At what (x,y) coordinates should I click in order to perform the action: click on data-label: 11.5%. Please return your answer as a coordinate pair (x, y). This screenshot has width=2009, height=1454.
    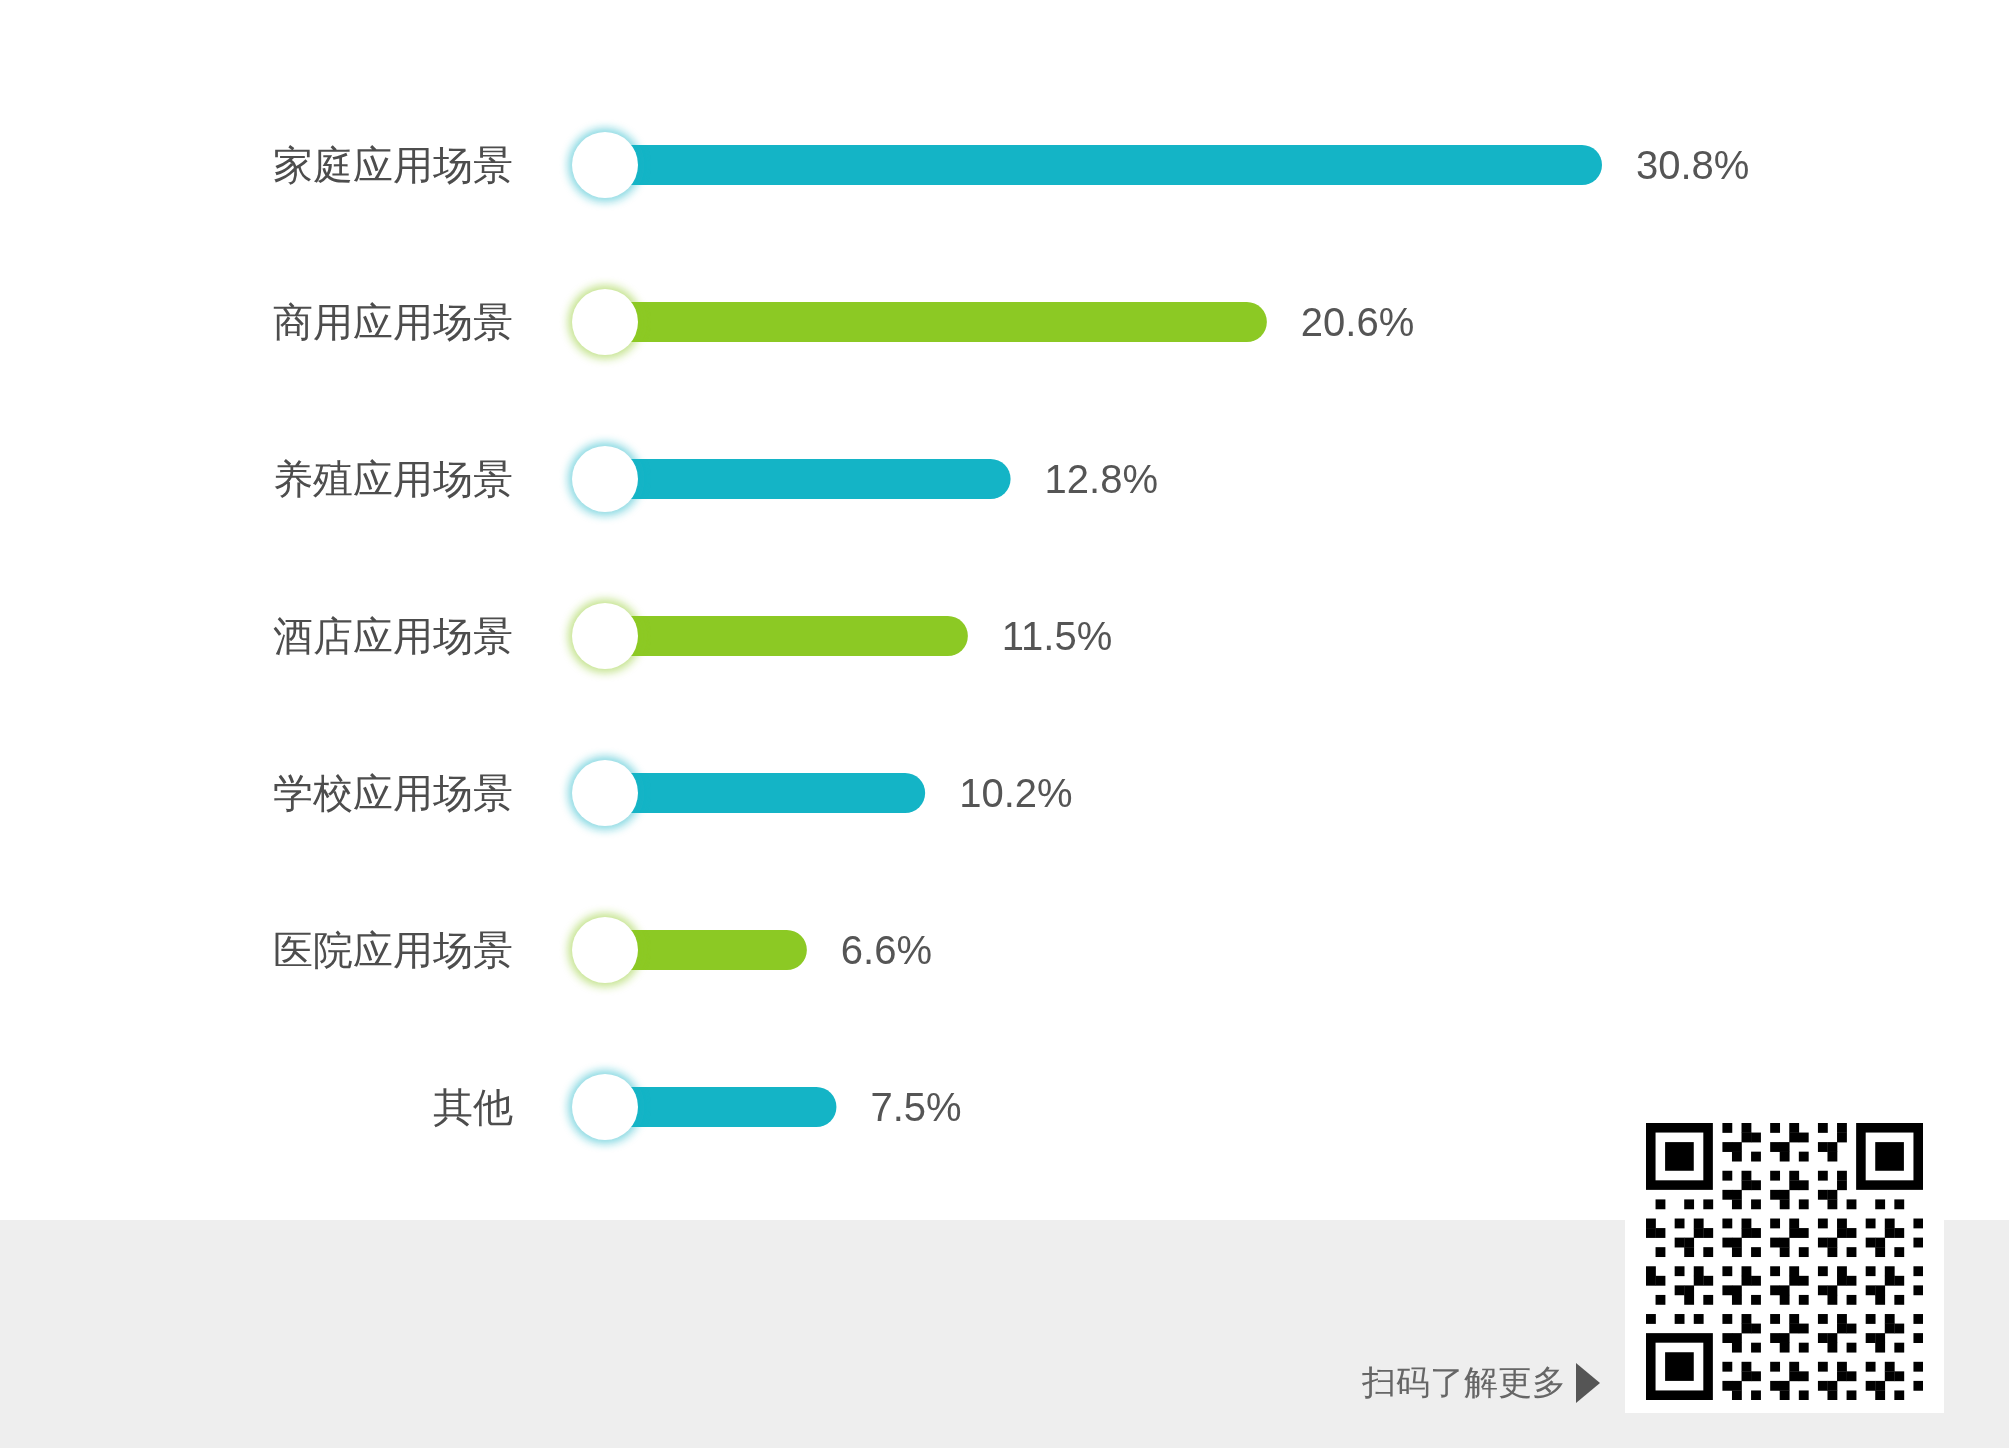
    Looking at the image, I should click on (1057, 636).